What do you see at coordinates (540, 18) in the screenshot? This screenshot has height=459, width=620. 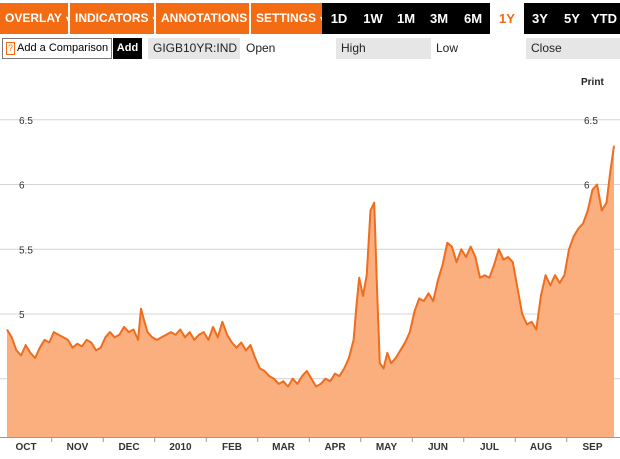 I see `range-3y-button: 3Y` at bounding box center [540, 18].